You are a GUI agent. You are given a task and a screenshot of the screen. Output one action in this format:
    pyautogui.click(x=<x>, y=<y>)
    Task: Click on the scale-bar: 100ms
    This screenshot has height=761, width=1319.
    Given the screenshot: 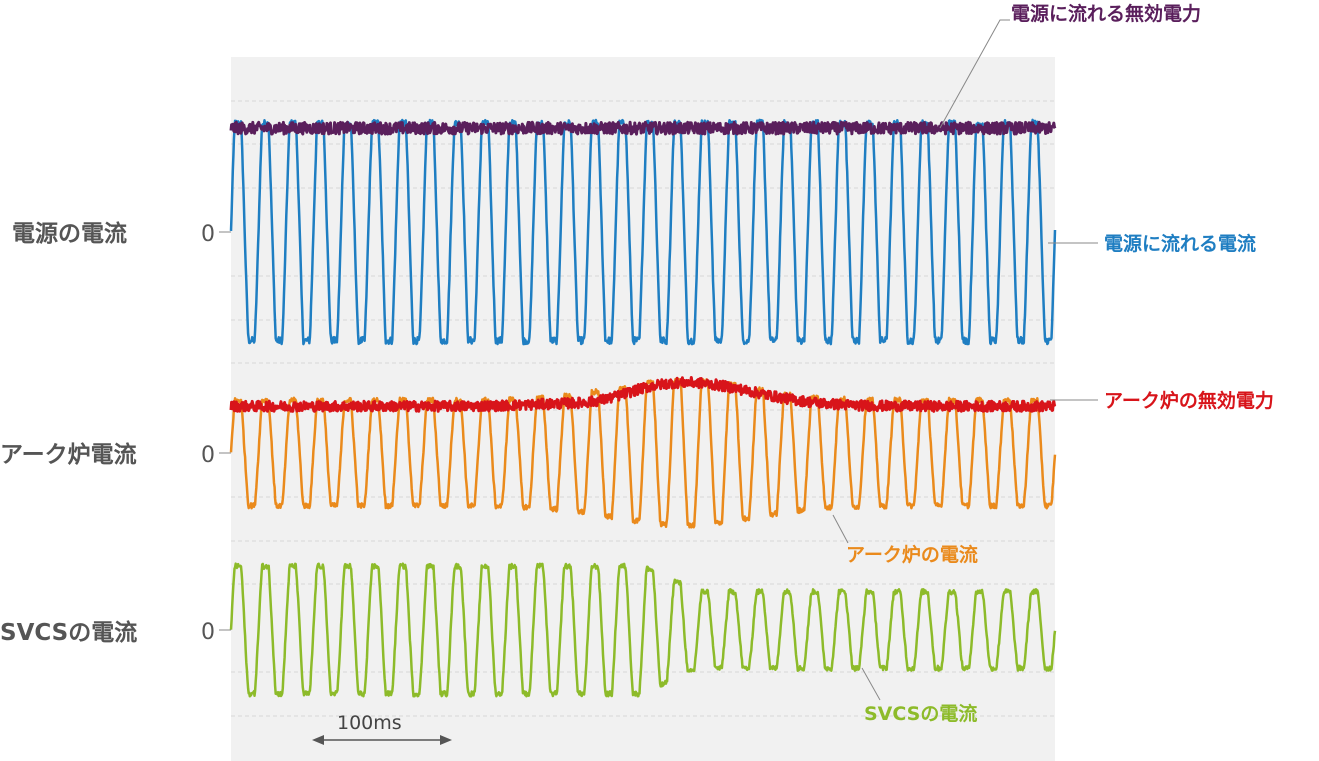 What is the action you would take?
    pyautogui.click(x=382, y=728)
    